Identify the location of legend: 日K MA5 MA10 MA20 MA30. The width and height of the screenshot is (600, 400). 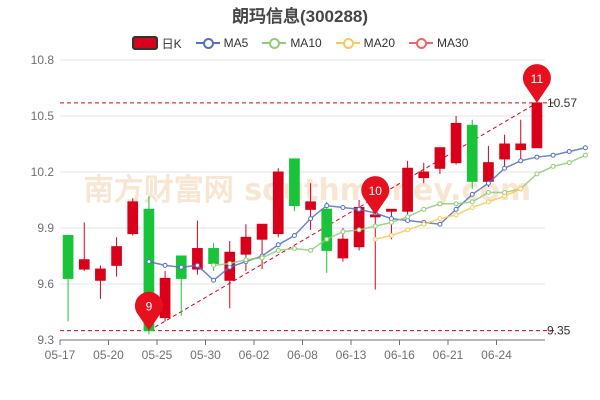
(300, 43).